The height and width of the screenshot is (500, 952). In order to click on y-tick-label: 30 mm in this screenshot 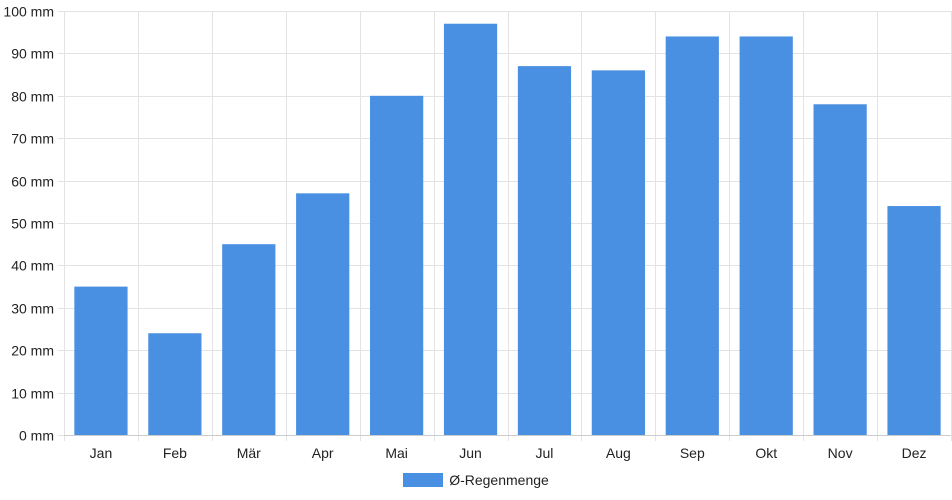, I will do `click(32, 309)`.